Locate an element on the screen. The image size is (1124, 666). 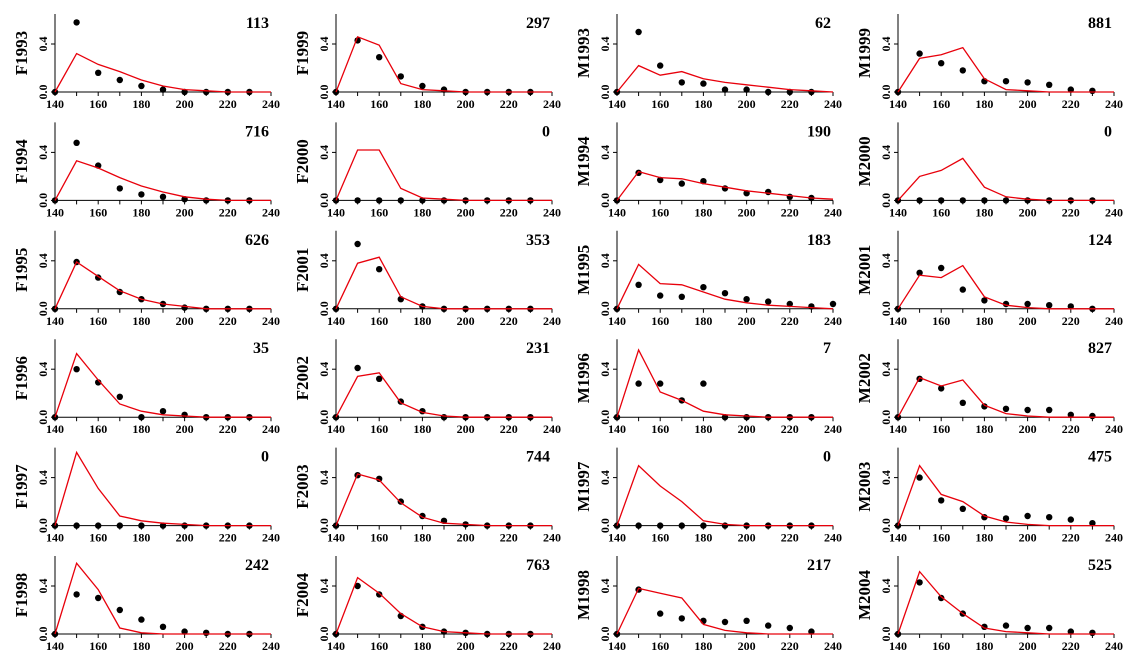
panel-m1999: 140 160 180 200 220 240 0.0 0.4 M1999 881 is located at coordinates (989, 62).